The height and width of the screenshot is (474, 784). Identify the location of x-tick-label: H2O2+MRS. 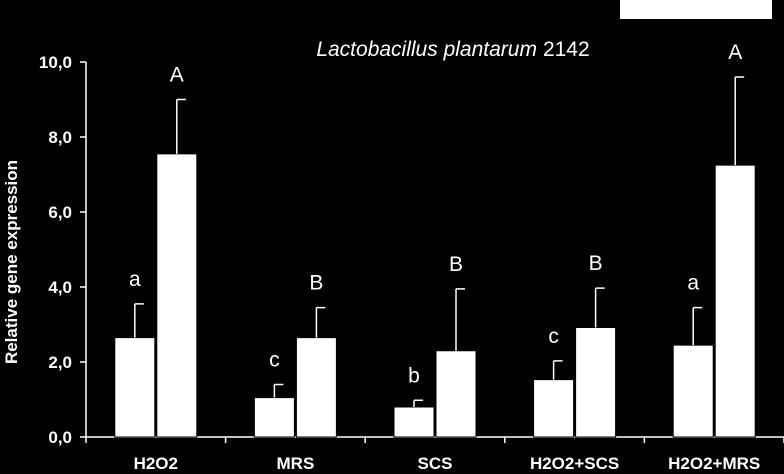
(714, 461).